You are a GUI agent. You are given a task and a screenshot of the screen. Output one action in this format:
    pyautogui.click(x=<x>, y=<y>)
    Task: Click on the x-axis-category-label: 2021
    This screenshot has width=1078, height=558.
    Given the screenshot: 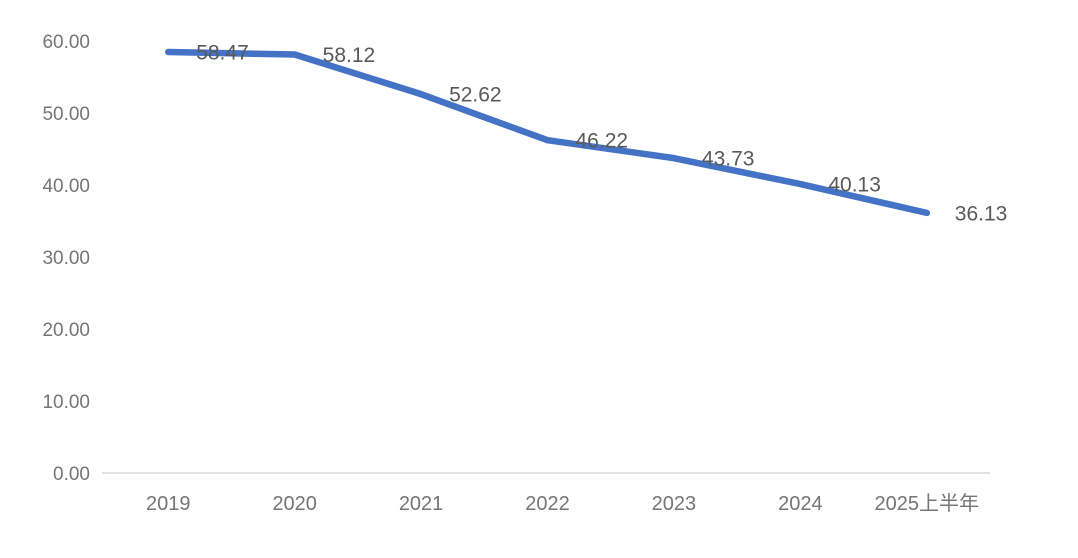 What is the action you would take?
    pyautogui.click(x=421, y=504)
    